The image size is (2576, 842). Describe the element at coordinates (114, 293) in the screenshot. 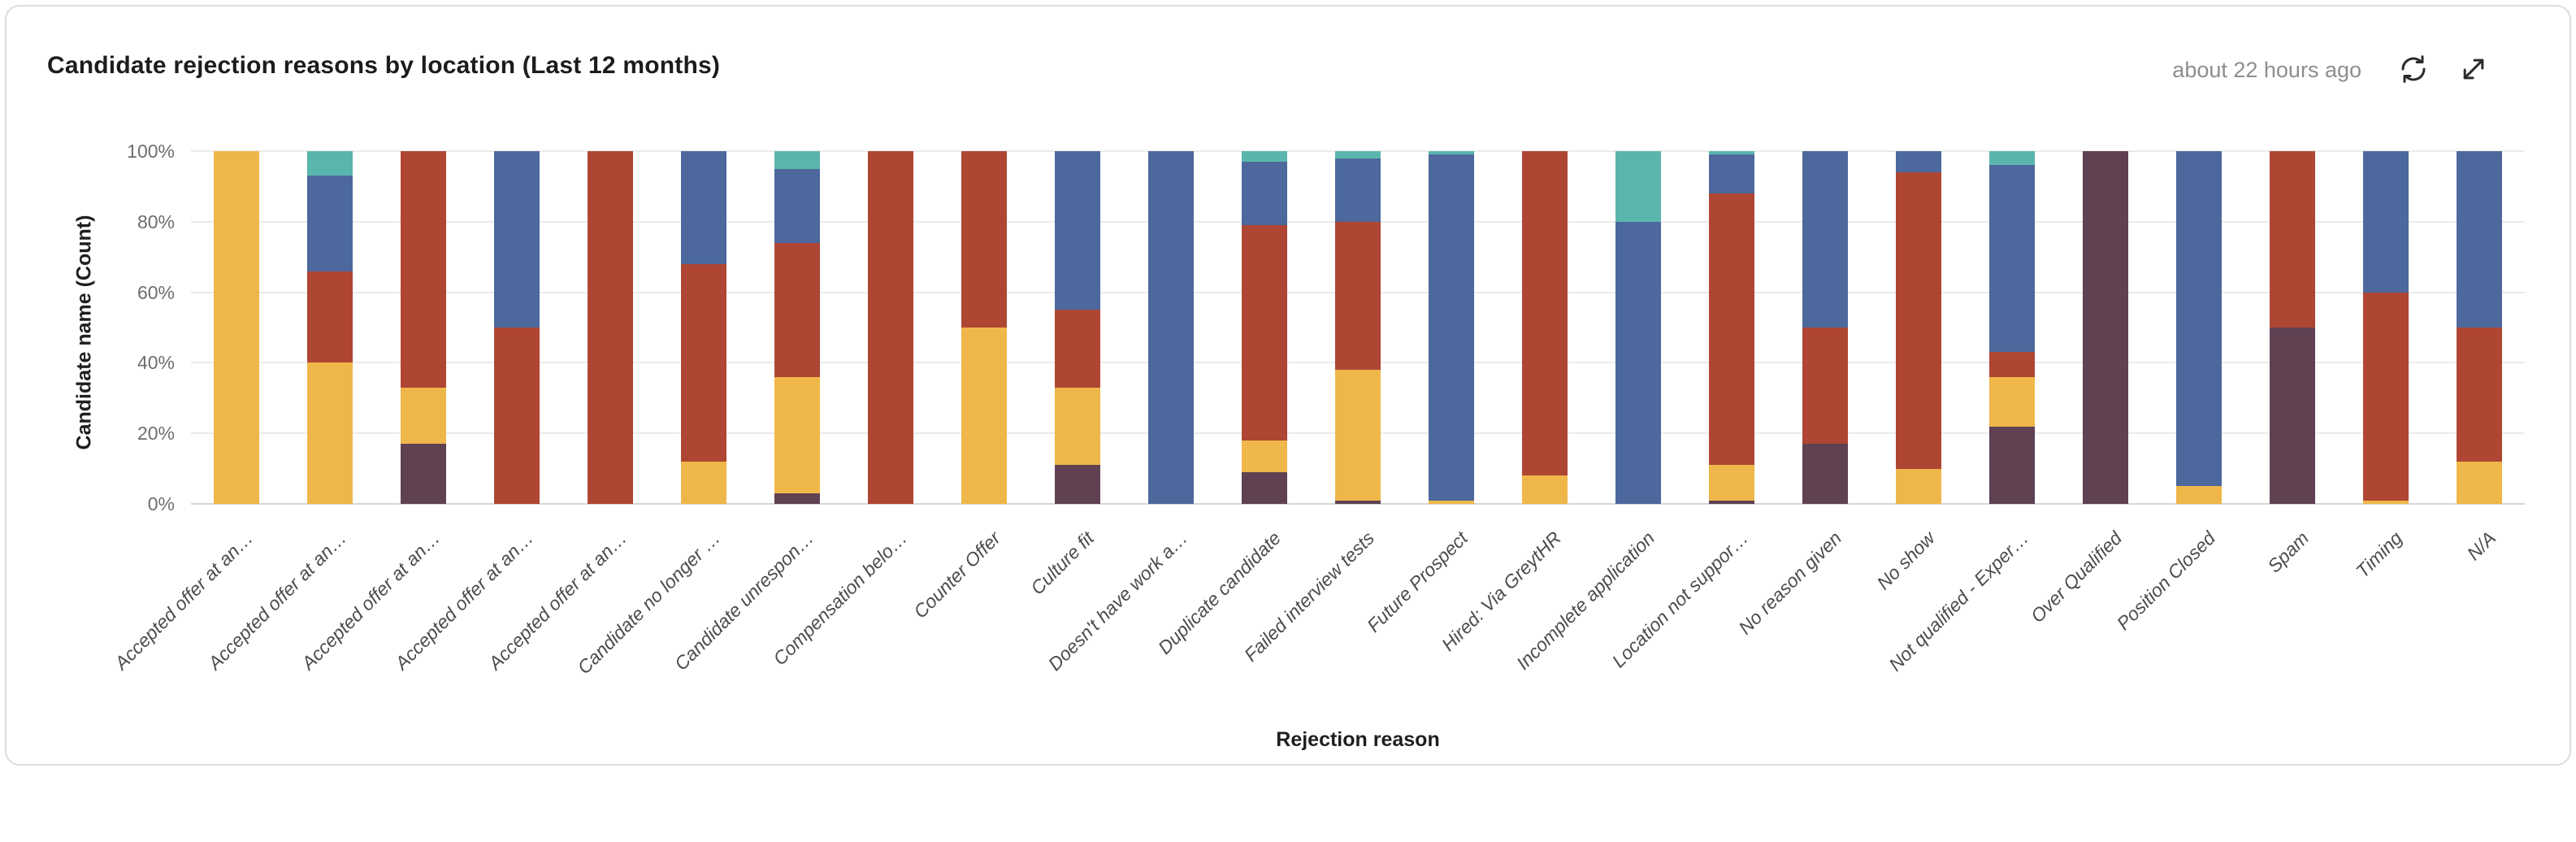

I see `y-tick-label: 60%` at that location.